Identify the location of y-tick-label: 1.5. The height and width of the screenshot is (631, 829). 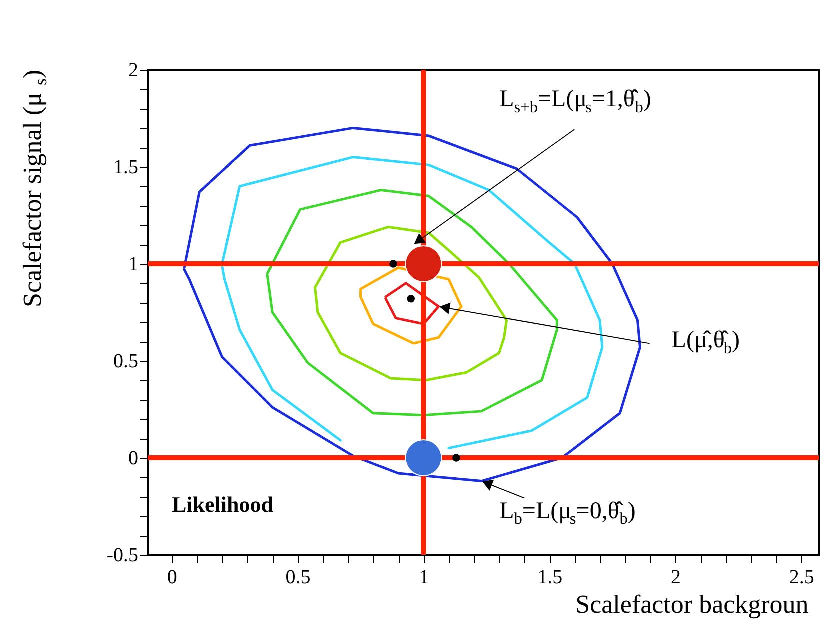
(126, 167).